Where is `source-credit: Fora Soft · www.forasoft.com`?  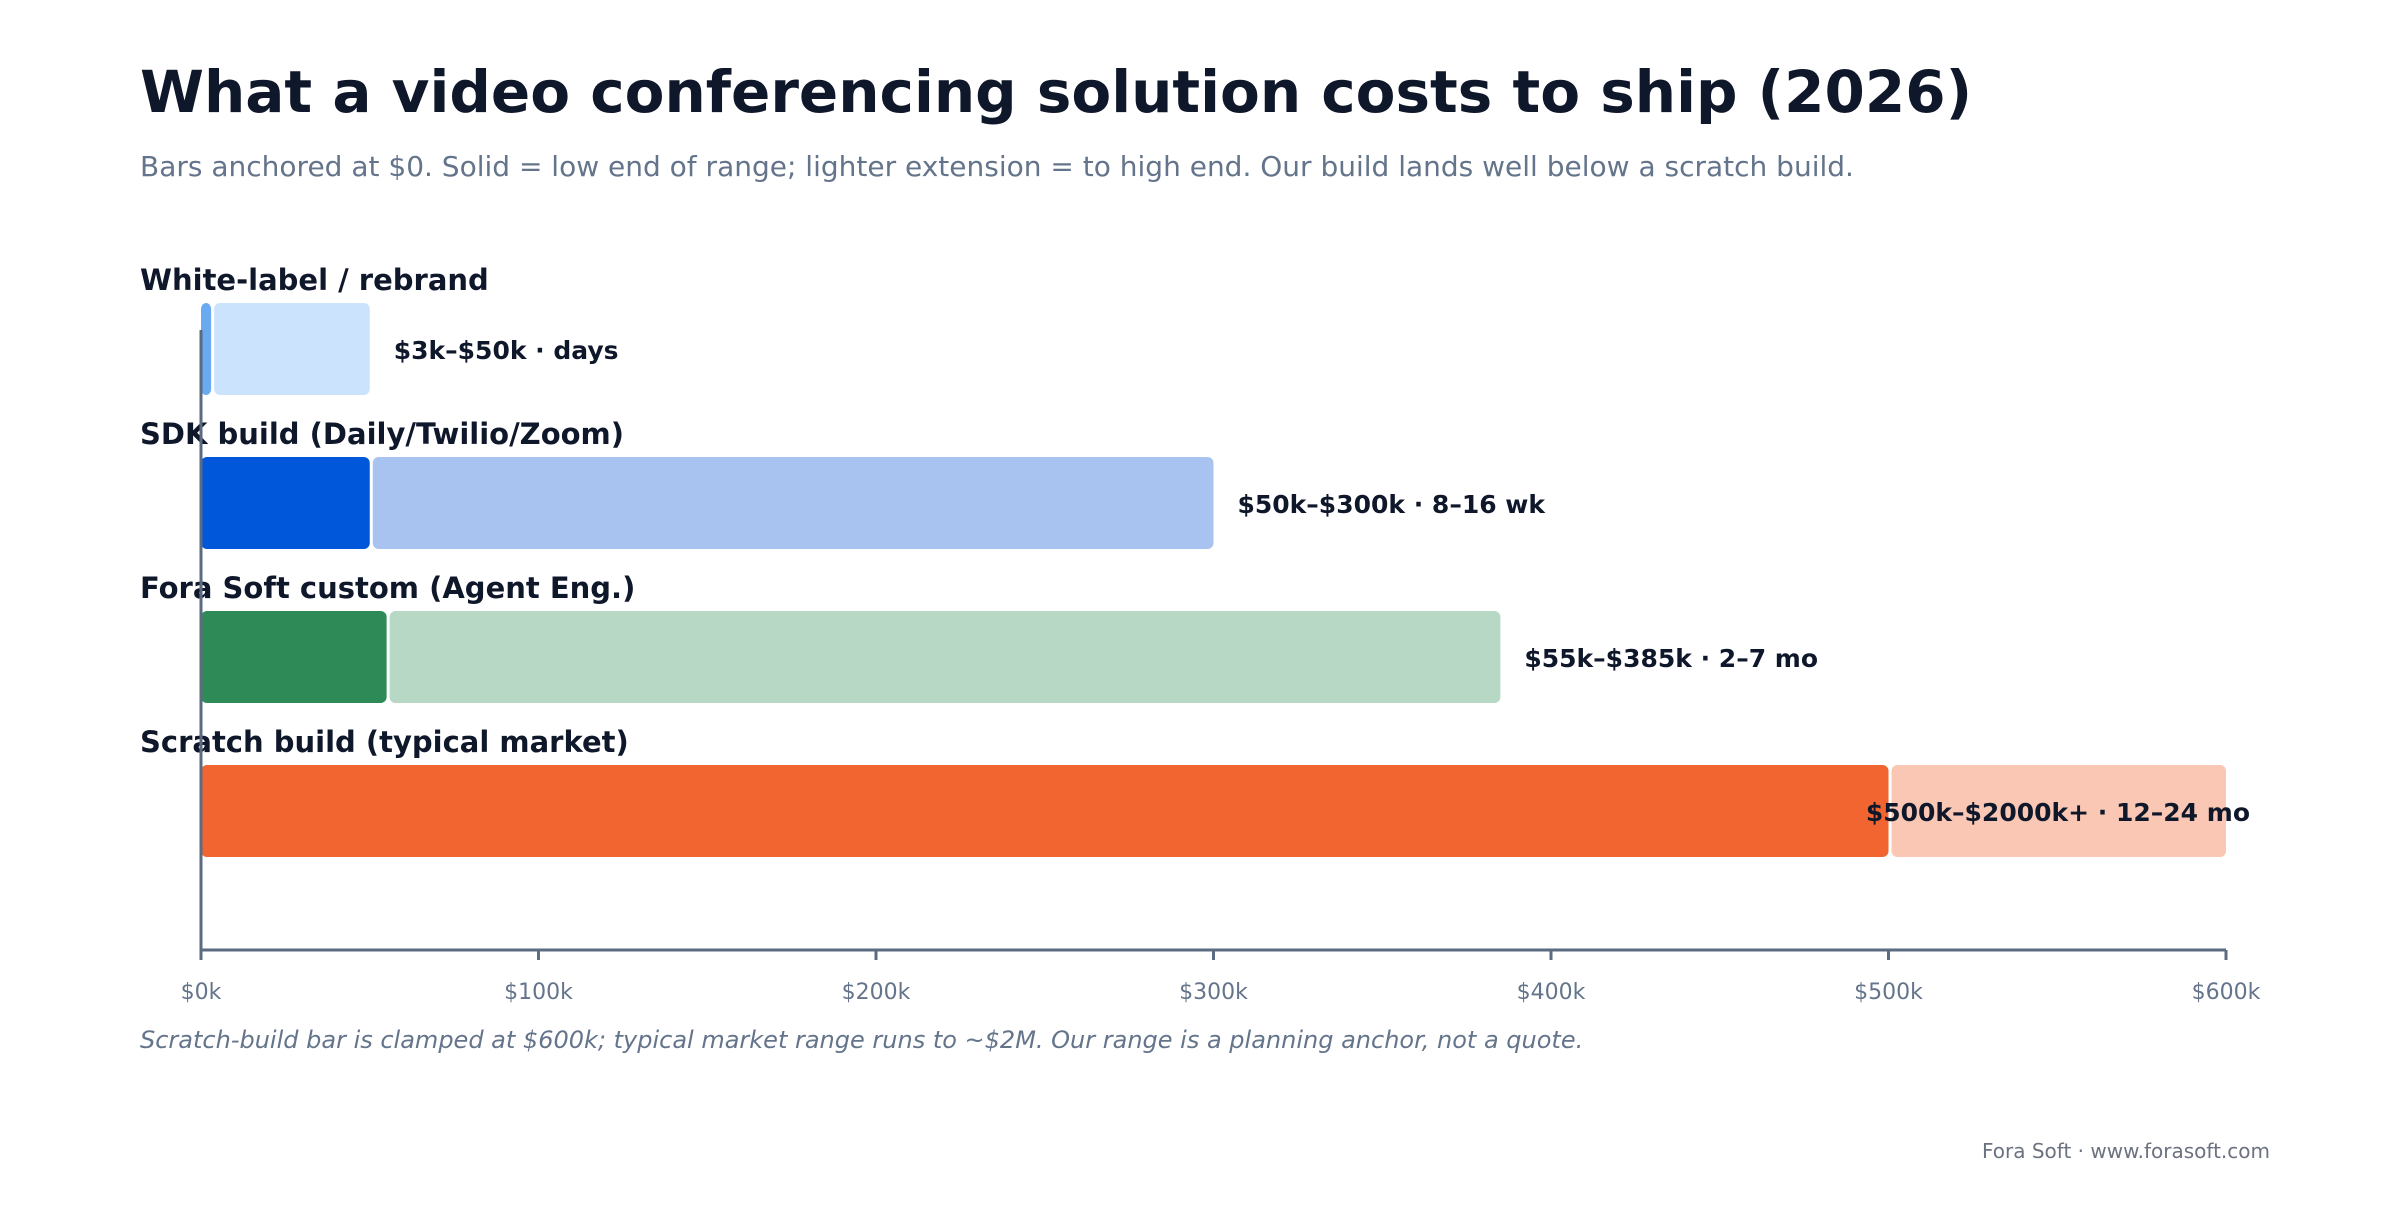 source-credit: Fora Soft · www.forasoft.com is located at coordinates (2126, 1151).